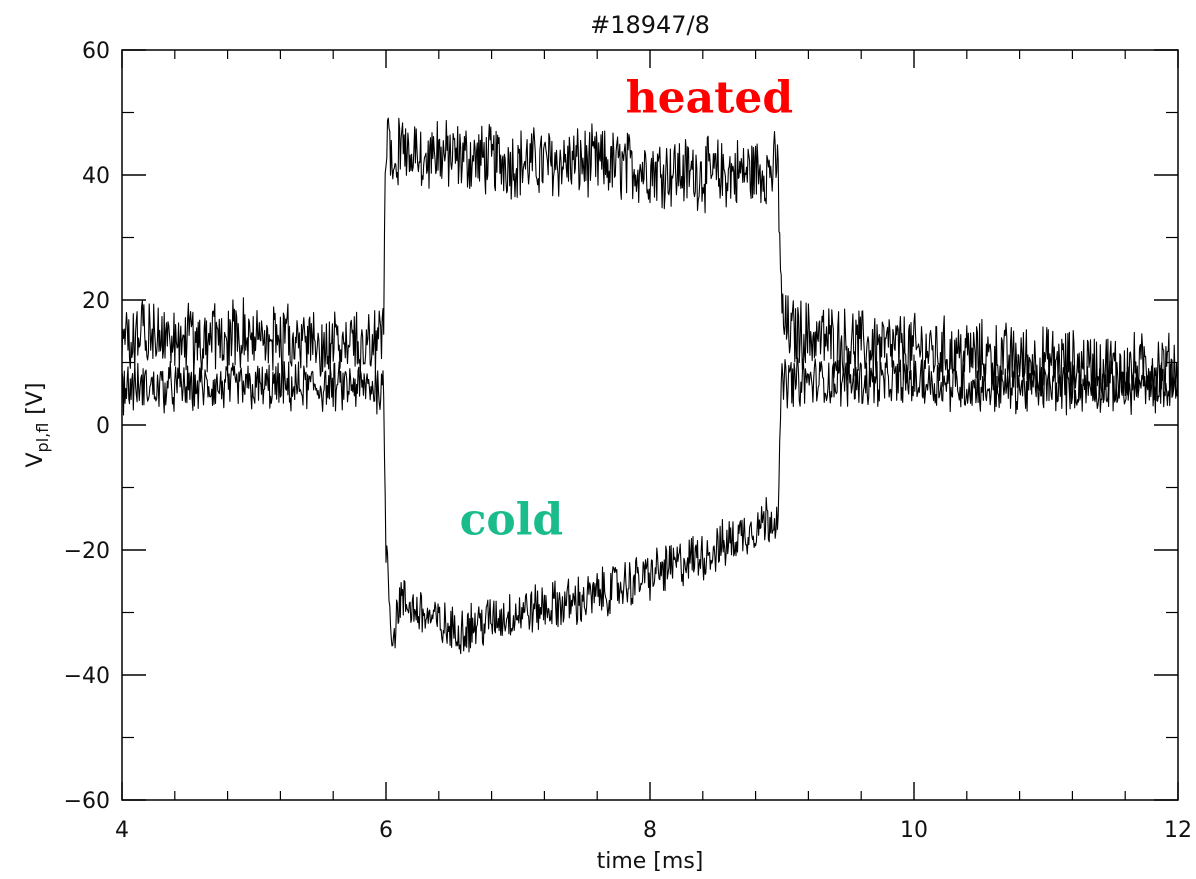 The width and height of the screenshot is (1196, 879). What do you see at coordinates (1178, 830) in the screenshot?
I see `x-tick-label: 12` at bounding box center [1178, 830].